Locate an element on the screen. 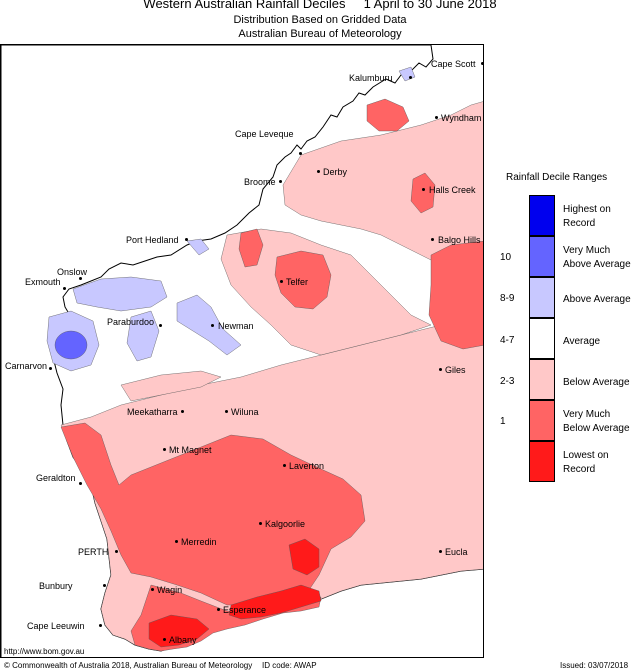 The width and height of the screenshot is (640, 672). legend-swatch-lowest is located at coordinates (542, 461).